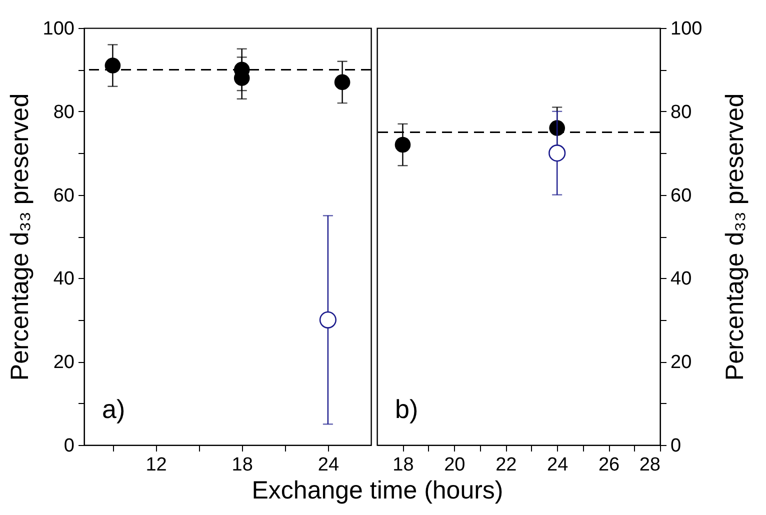 The width and height of the screenshot is (766, 515). Describe the element at coordinates (63, 279) in the screenshot. I see `y-tick-label: 40` at that location.